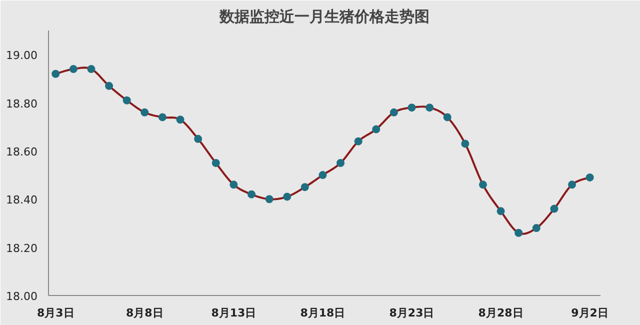 Image resolution: width=640 pixels, height=325 pixels. What do you see at coordinates (324, 17) in the screenshot?
I see `chart-title: 数据监控近一月生猪价格走势图` at bounding box center [324, 17].